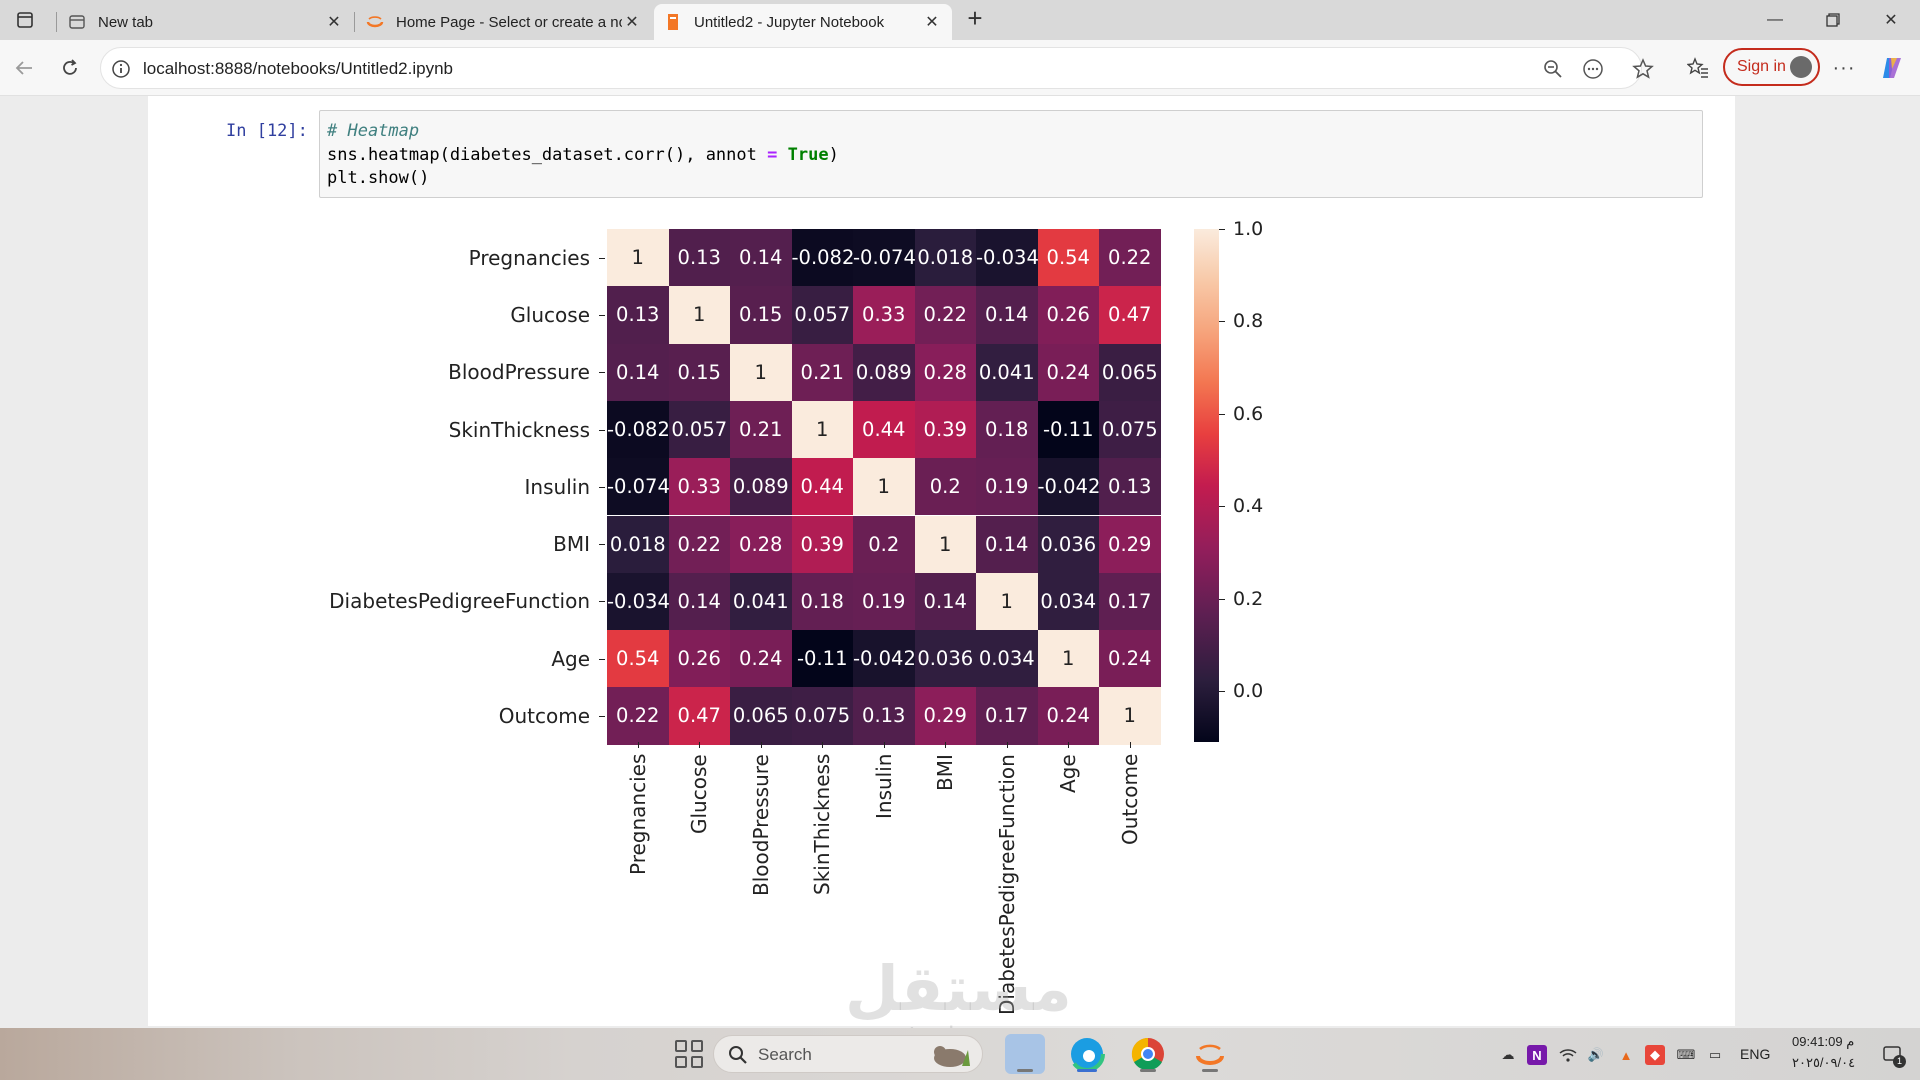 This screenshot has height=1080, width=1920. I want to click on taskbar-search: Search, so click(848, 1054).